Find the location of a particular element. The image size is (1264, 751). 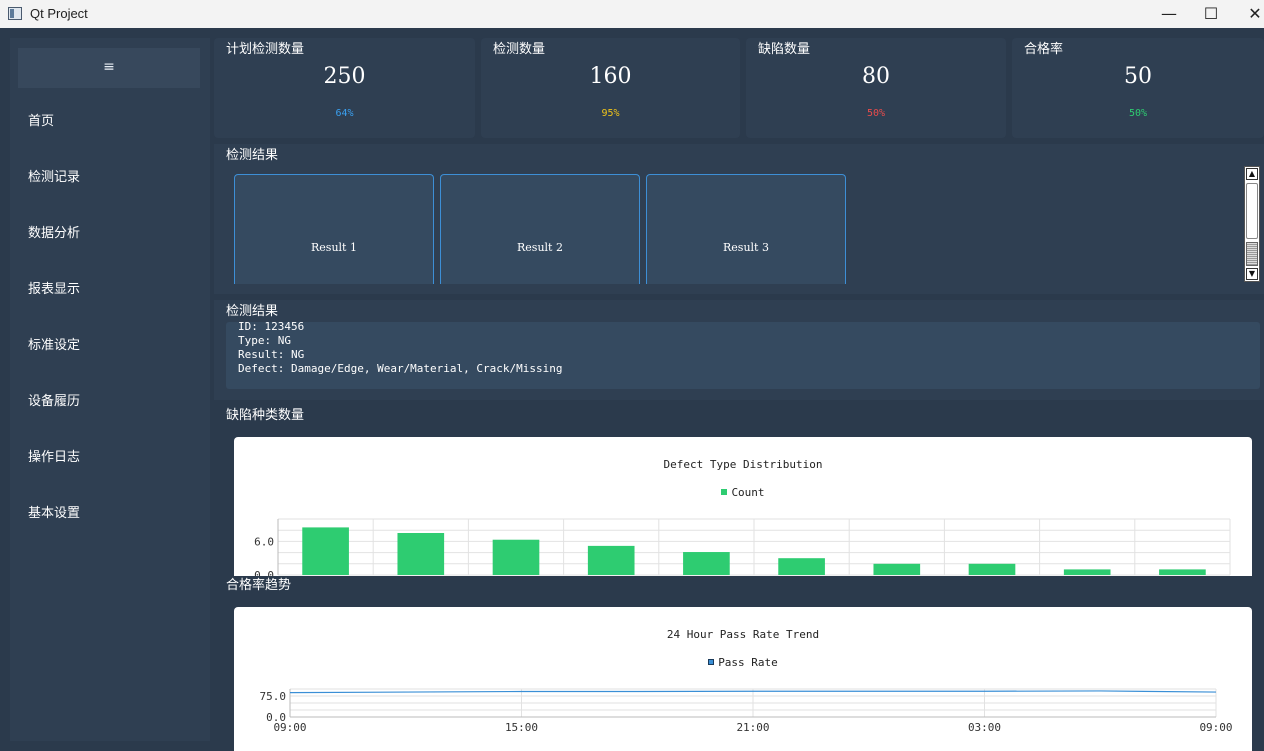

sidebar-item-data-analysis: 数据分析 is located at coordinates (54, 233).